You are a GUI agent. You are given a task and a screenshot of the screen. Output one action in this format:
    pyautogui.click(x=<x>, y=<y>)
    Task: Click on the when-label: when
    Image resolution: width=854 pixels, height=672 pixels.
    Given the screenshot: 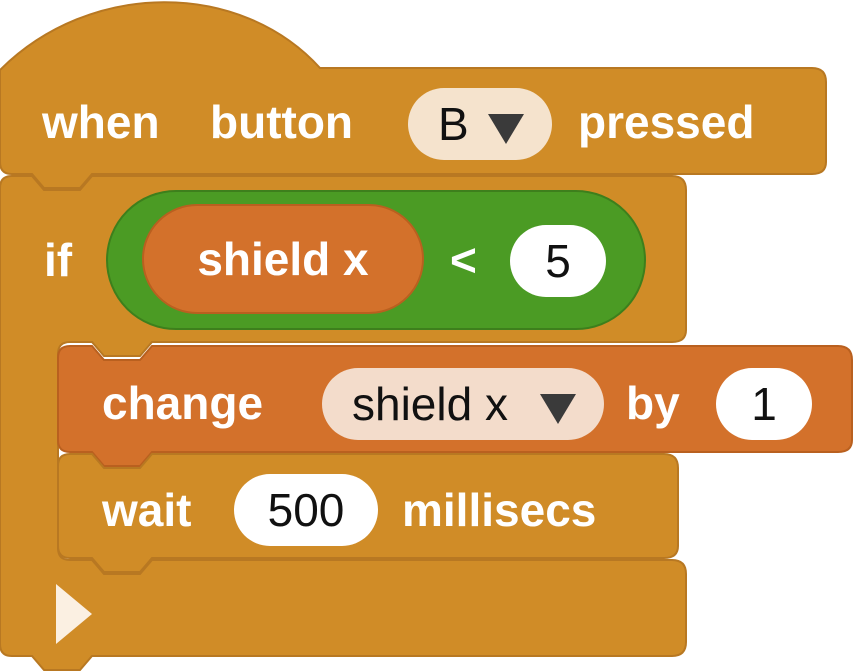 What is the action you would take?
    pyautogui.click(x=101, y=122)
    